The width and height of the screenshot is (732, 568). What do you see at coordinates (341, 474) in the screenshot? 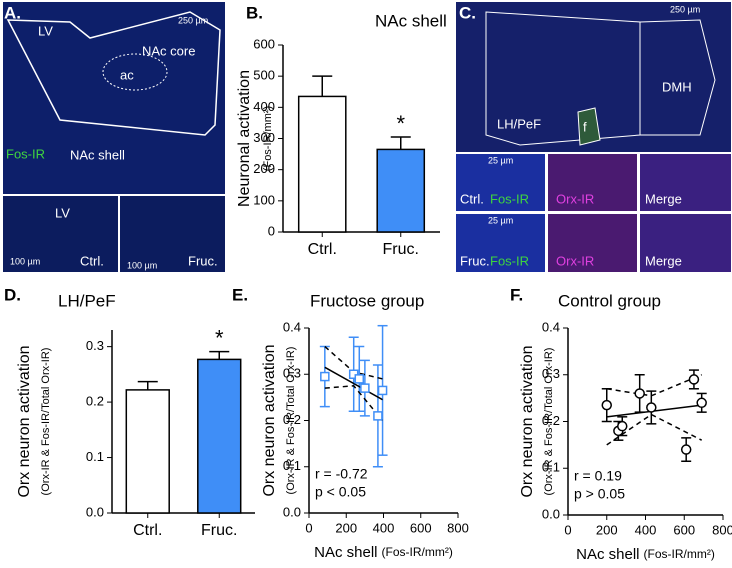
I see `stat: r = -0.72` at bounding box center [341, 474].